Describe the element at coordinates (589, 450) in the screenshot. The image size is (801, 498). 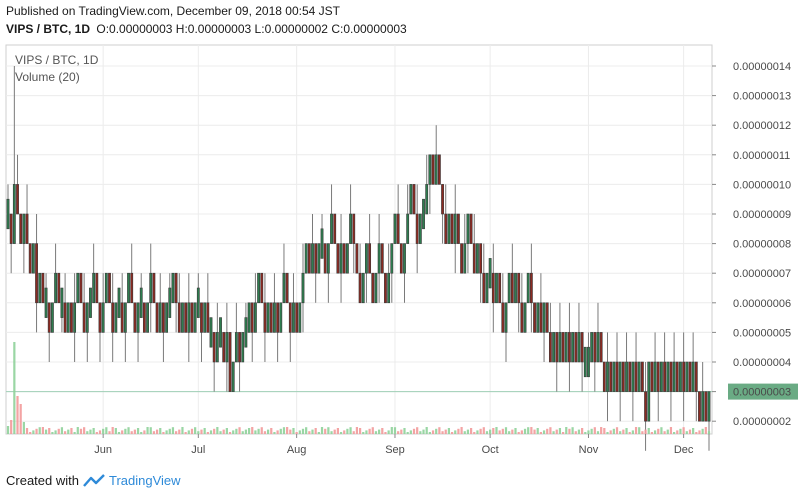
I see `x-tick-label: Nov` at that location.